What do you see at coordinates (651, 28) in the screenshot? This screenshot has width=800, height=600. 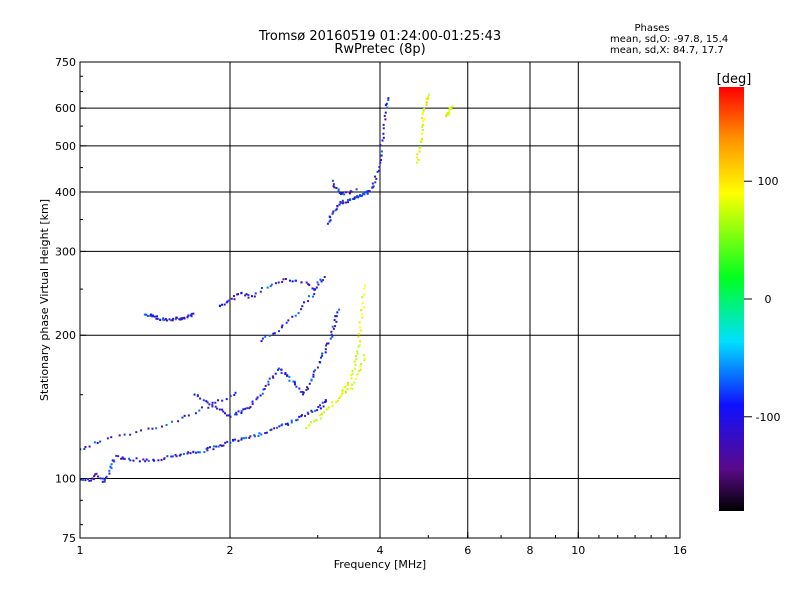 I see `stats-heading: Phases` at bounding box center [651, 28].